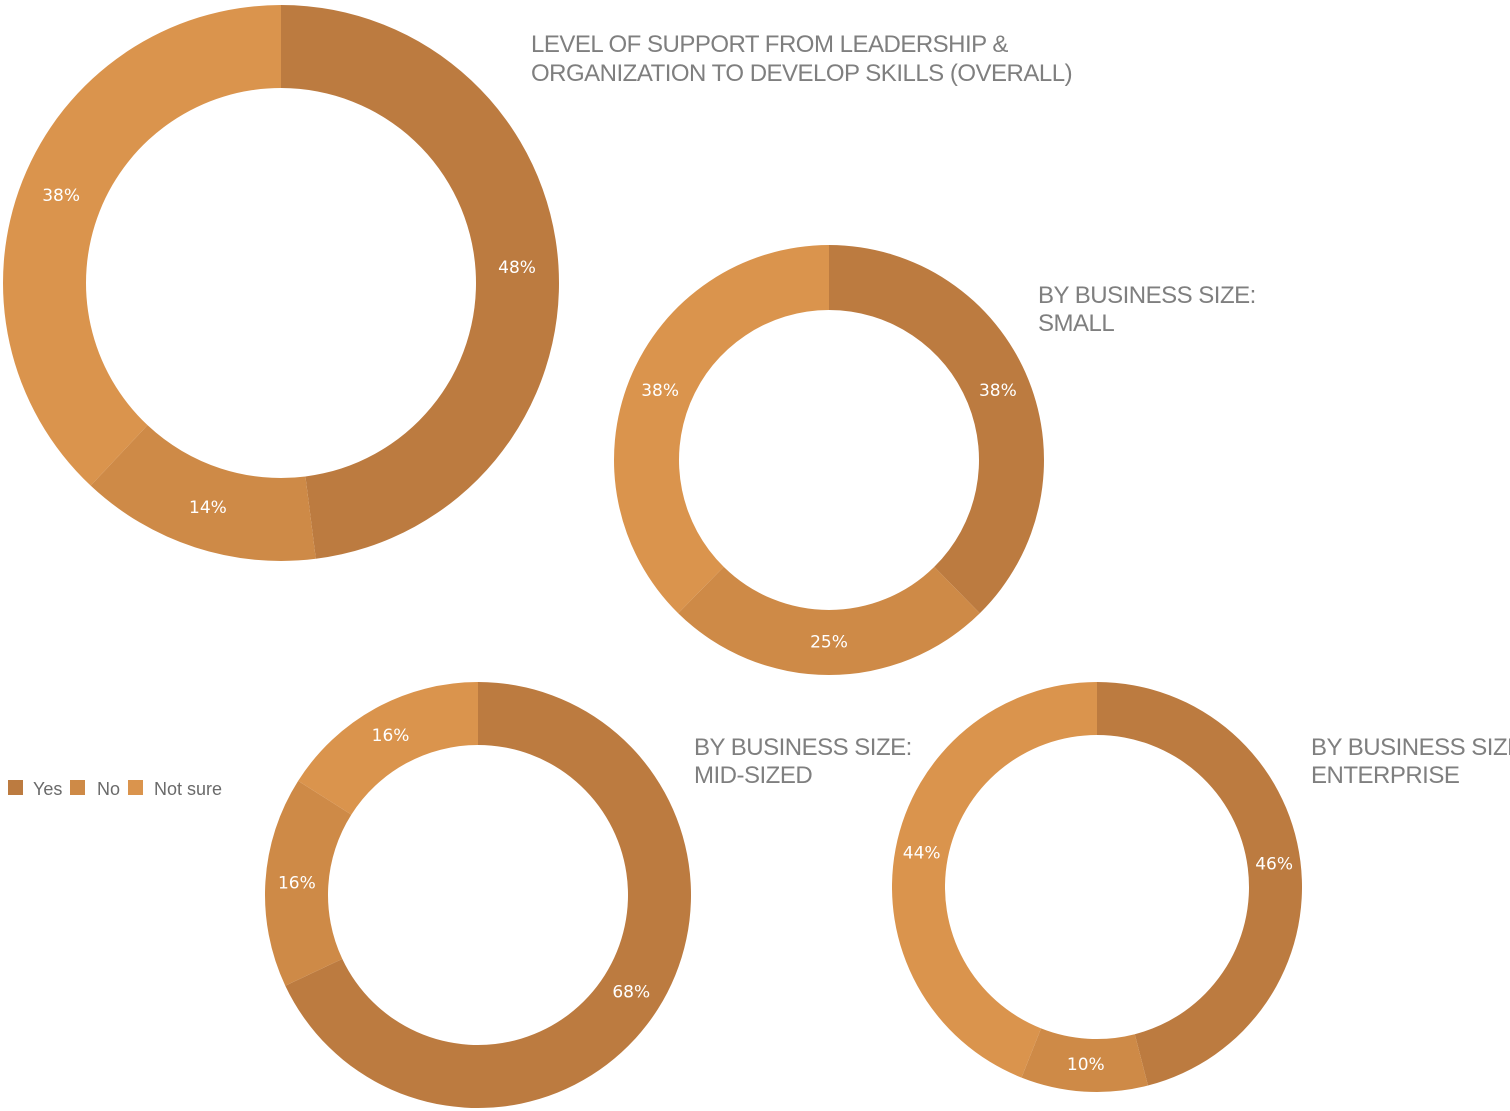  I want to click on donut-labels-overall: 48% 14% 38%, so click(289, 352).